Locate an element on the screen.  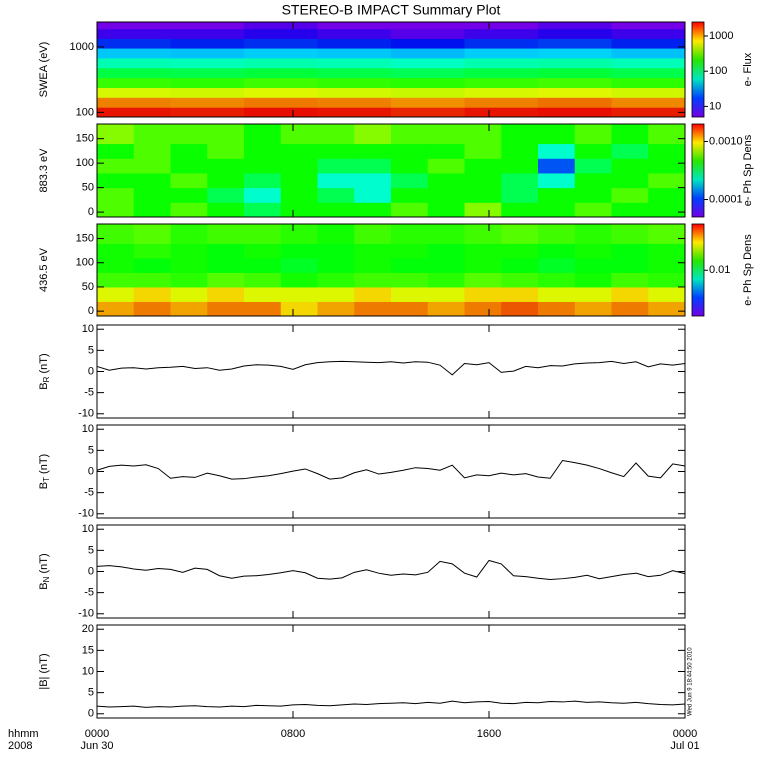
y-tick-label: 50 is located at coordinates (88, 188).